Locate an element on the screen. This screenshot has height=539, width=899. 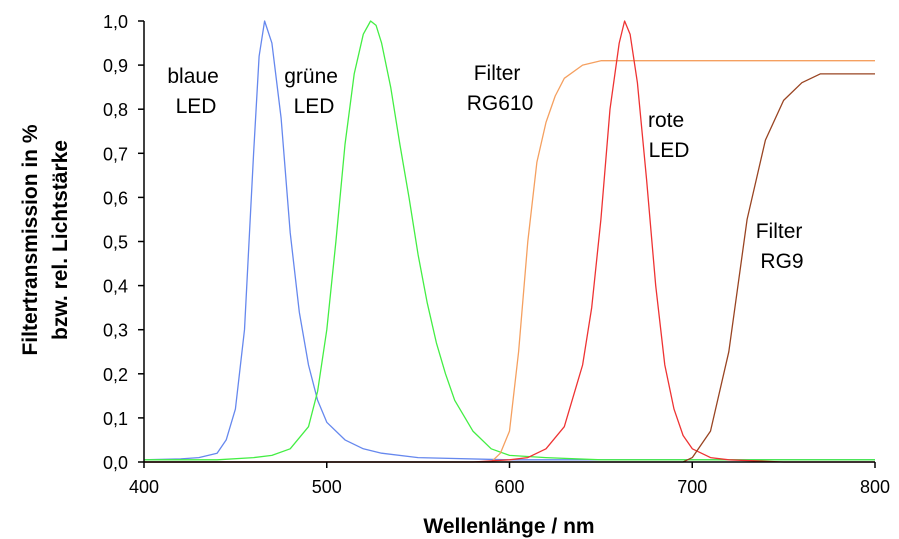
annotation-red-led-line1: rote is located at coordinates (666, 120).